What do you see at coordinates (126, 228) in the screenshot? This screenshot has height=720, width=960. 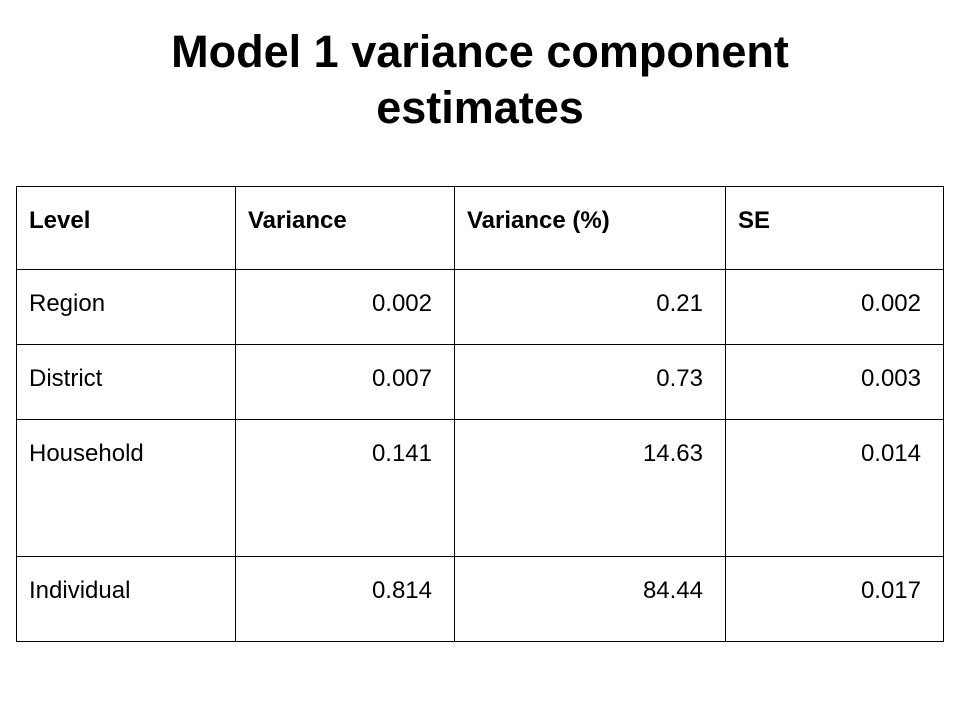 I see `header-level: Level` at bounding box center [126, 228].